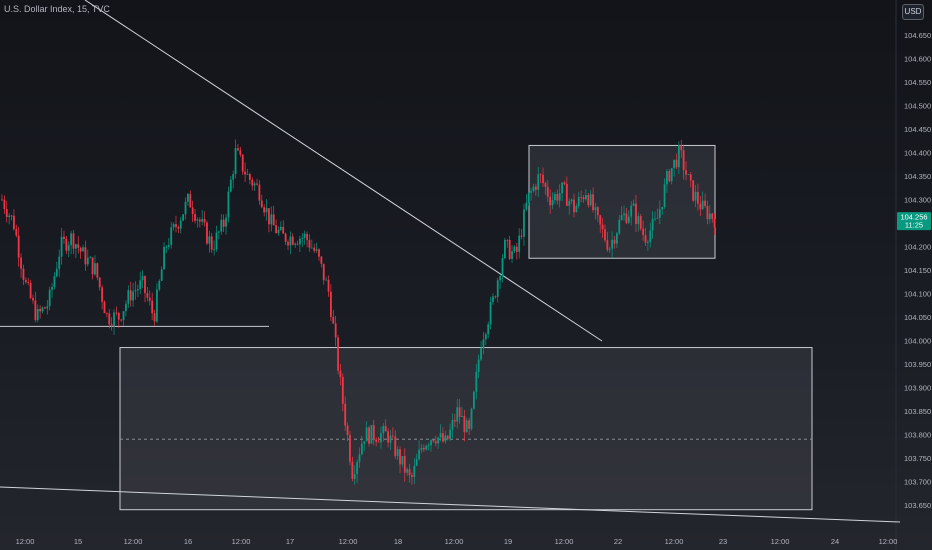 Image resolution: width=932 pixels, height=550 pixels. I want to click on x-tick-label: 22, so click(618, 541).